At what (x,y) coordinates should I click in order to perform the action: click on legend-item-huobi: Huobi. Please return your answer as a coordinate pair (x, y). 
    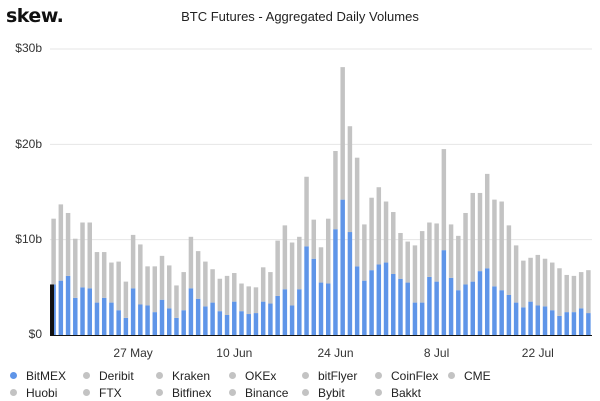
    Looking at the image, I should click on (46, 393).